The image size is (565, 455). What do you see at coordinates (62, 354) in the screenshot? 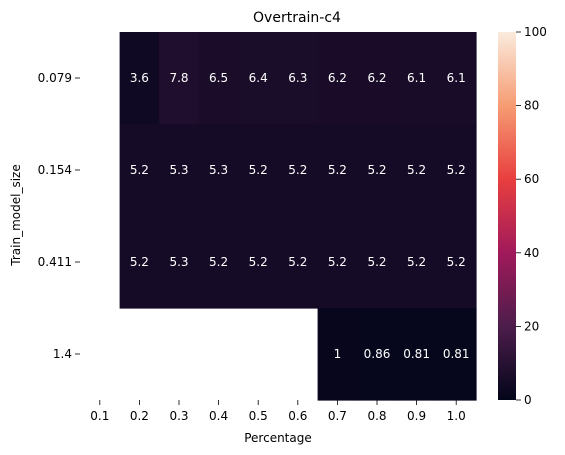
I see `y-tick-label: 1.4` at bounding box center [62, 354].